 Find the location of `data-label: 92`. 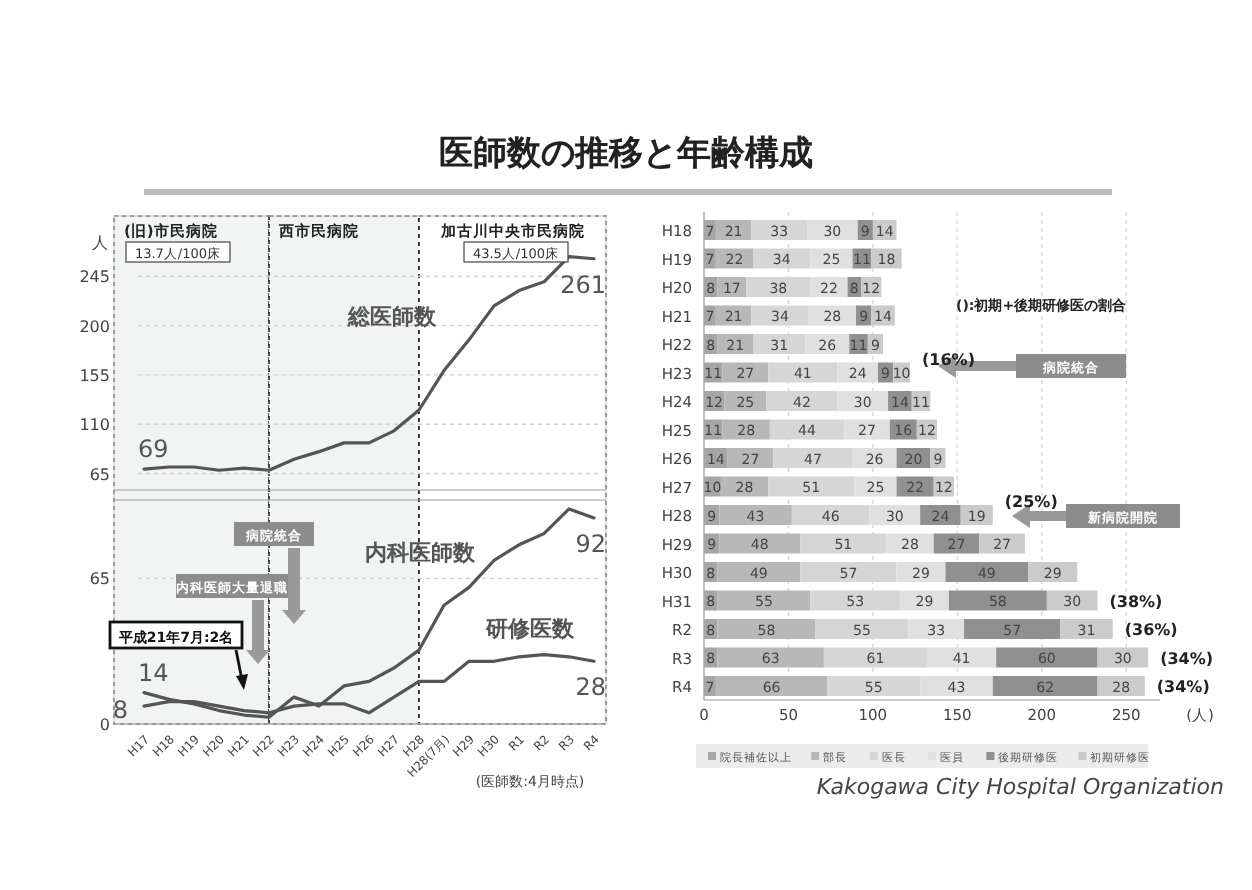

data-label: 92 is located at coordinates (590, 543).